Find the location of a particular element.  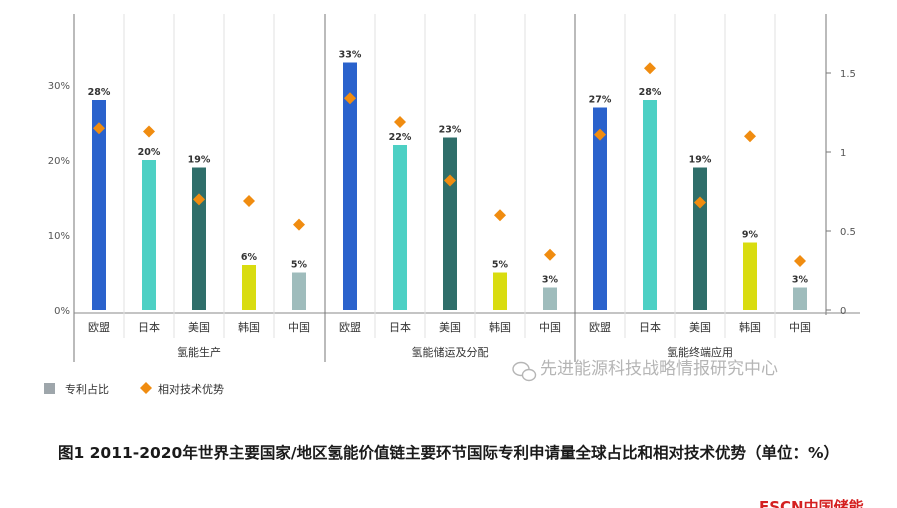

bar-value-label: 33% is located at coordinates (350, 55).